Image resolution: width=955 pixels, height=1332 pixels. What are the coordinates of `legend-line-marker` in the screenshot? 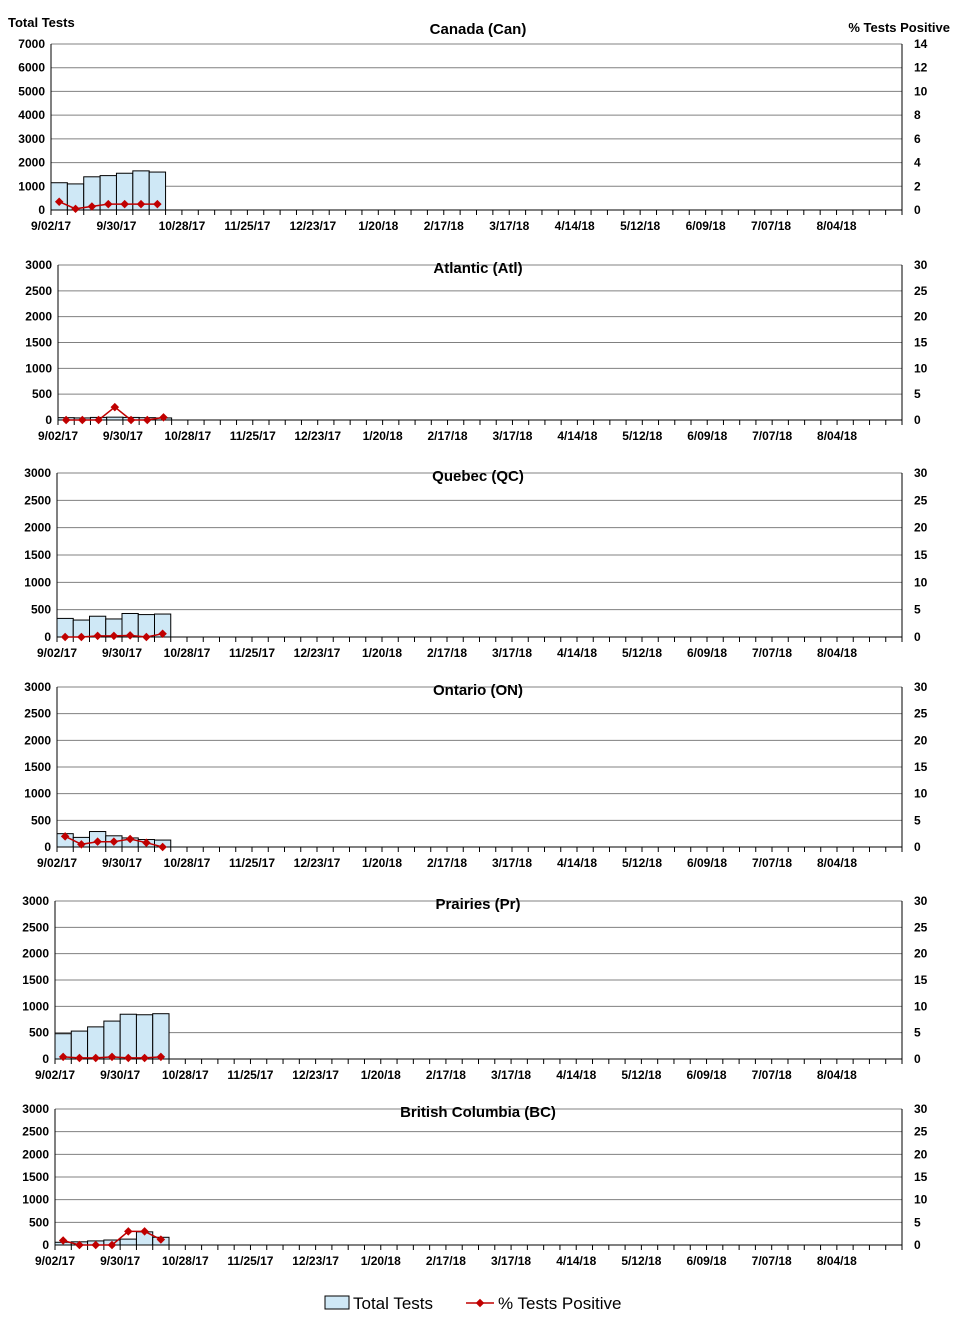 It's located at (480, 1303).